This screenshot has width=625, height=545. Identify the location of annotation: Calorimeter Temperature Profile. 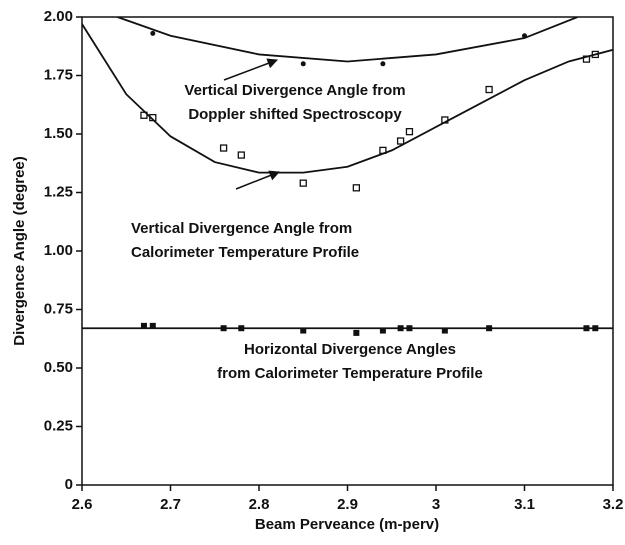
(245, 252).